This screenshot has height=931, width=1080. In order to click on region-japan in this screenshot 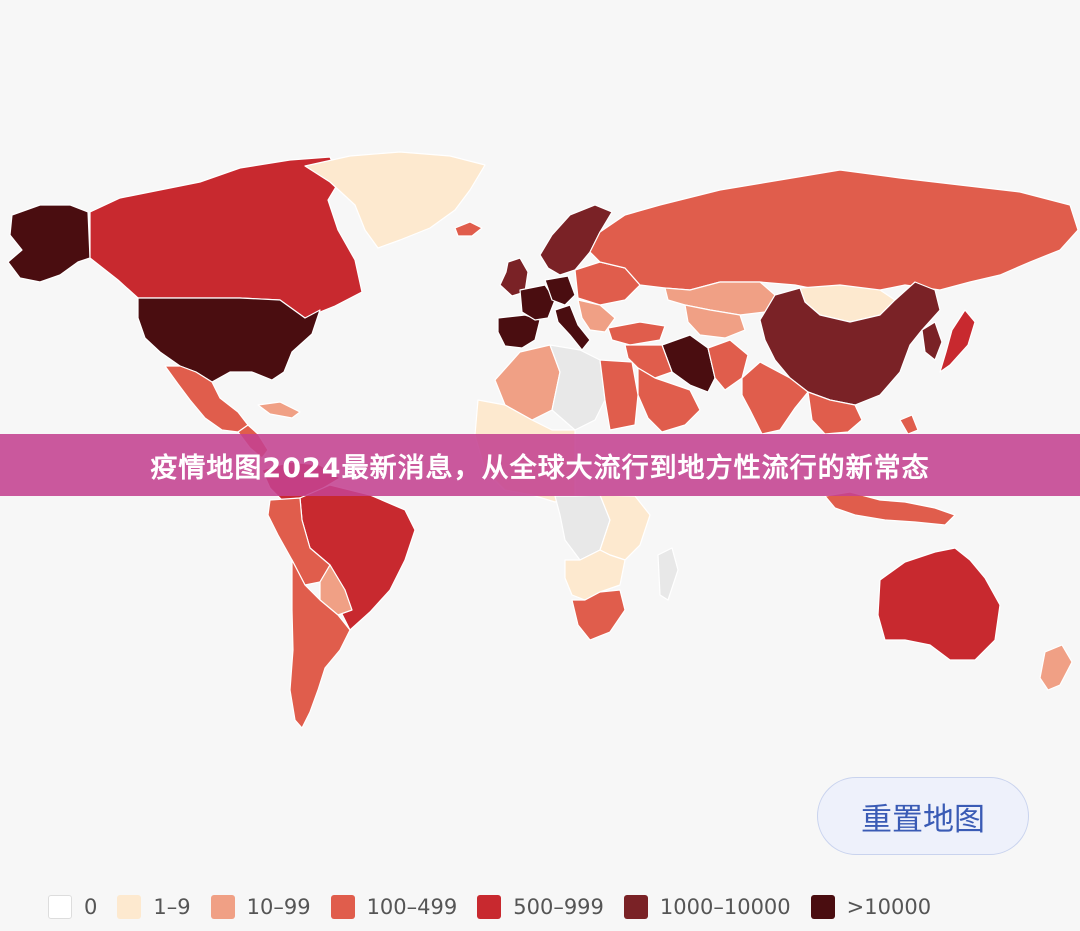, I will do `click(957, 341)`.